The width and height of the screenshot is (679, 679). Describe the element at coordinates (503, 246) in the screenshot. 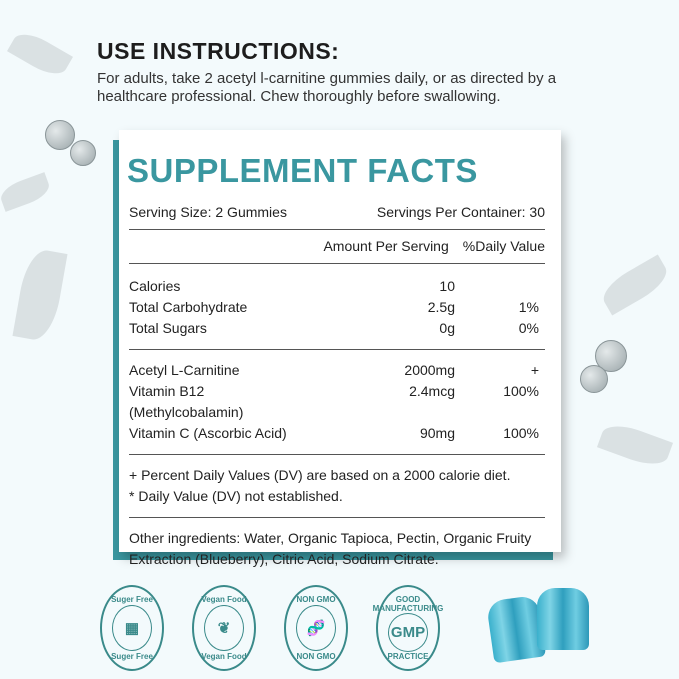

I see `col-dv: %Daily Value` at that location.